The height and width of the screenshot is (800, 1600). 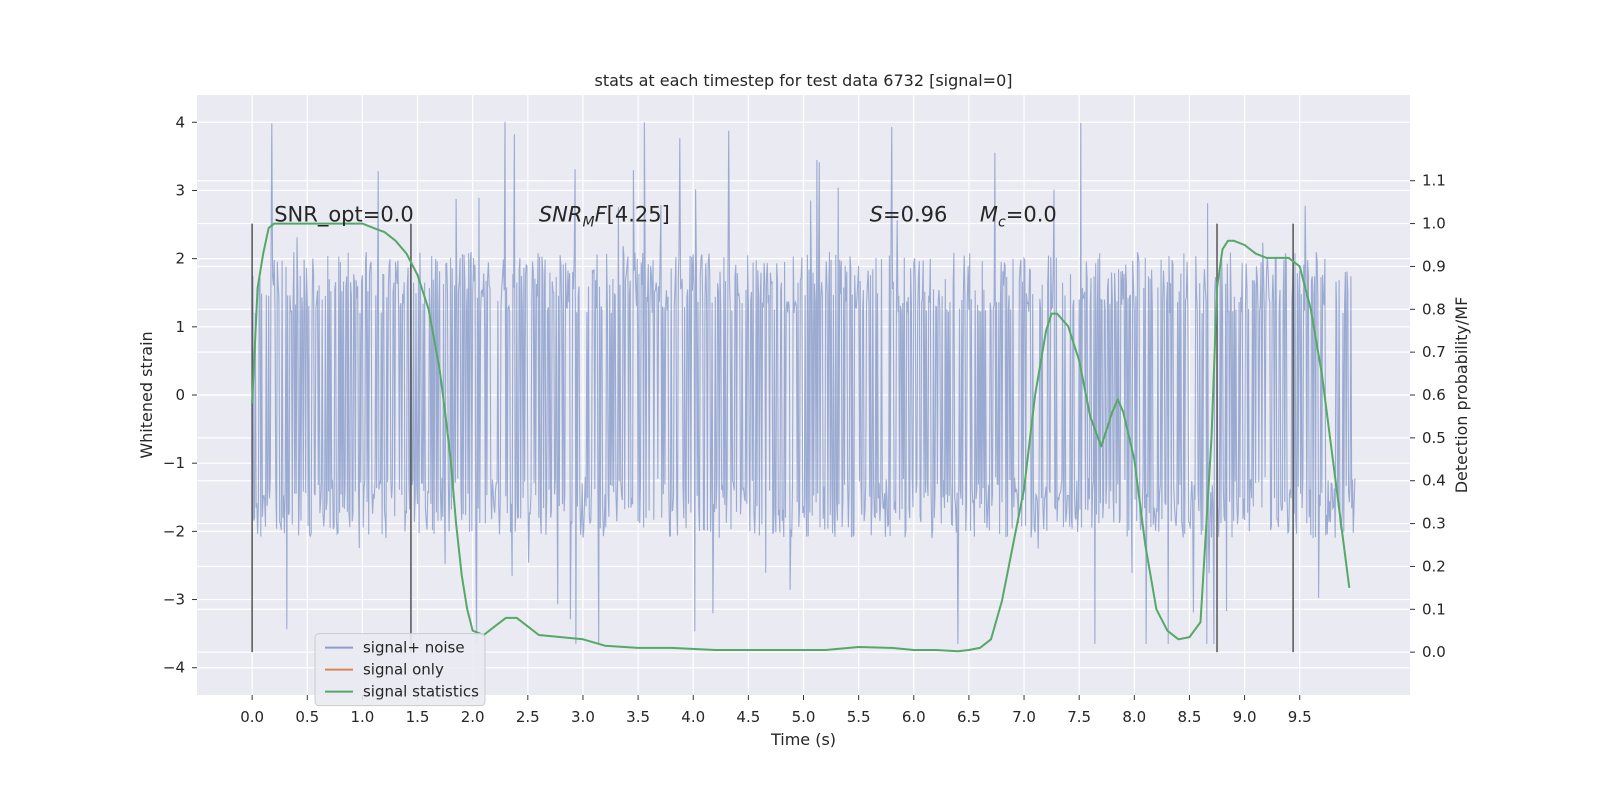 What do you see at coordinates (174, 463) in the screenshot?
I see `y-tick-label: −1` at bounding box center [174, 463].